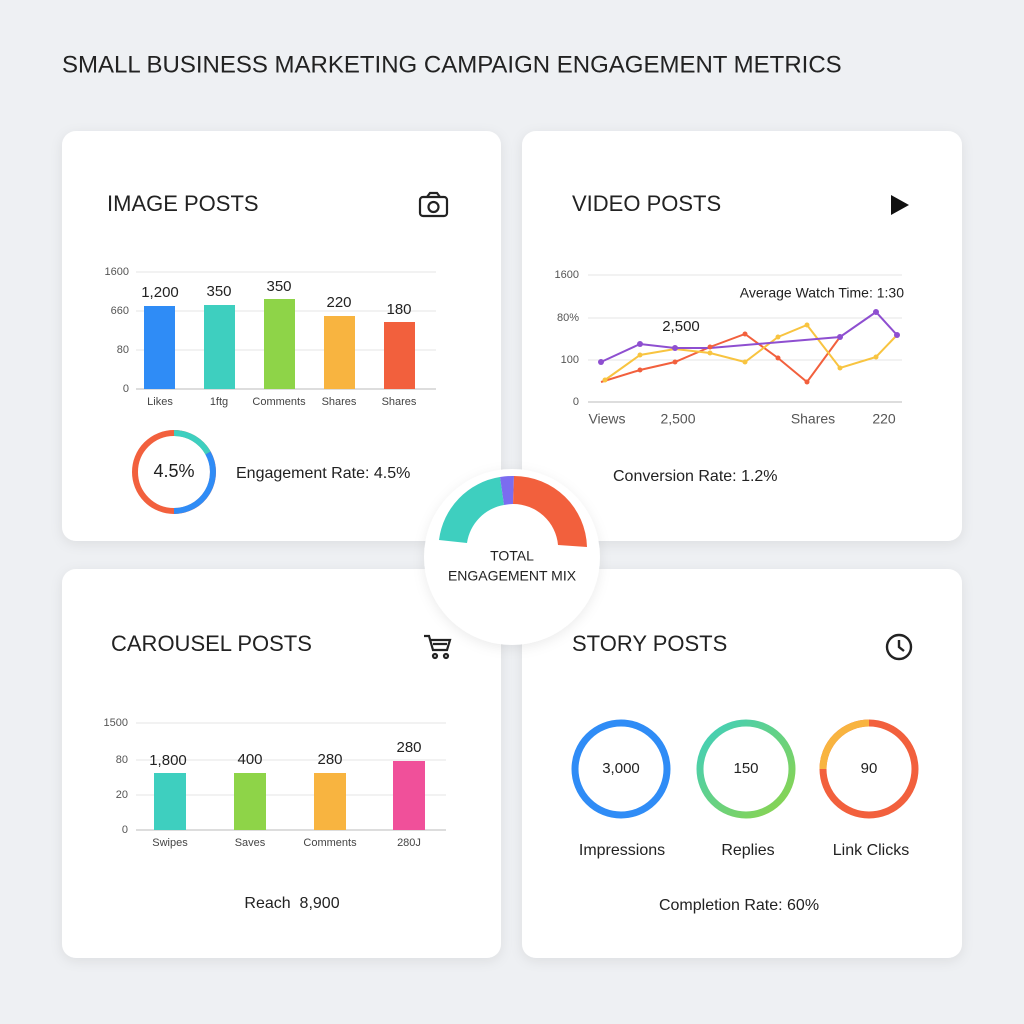 Image resolution: width=1024 pixels, height=1024 pixels. Describe the element at coordinates (822, 293) in the screenshot. I see `annotation: Average Watch Time: 1:30` at that location.